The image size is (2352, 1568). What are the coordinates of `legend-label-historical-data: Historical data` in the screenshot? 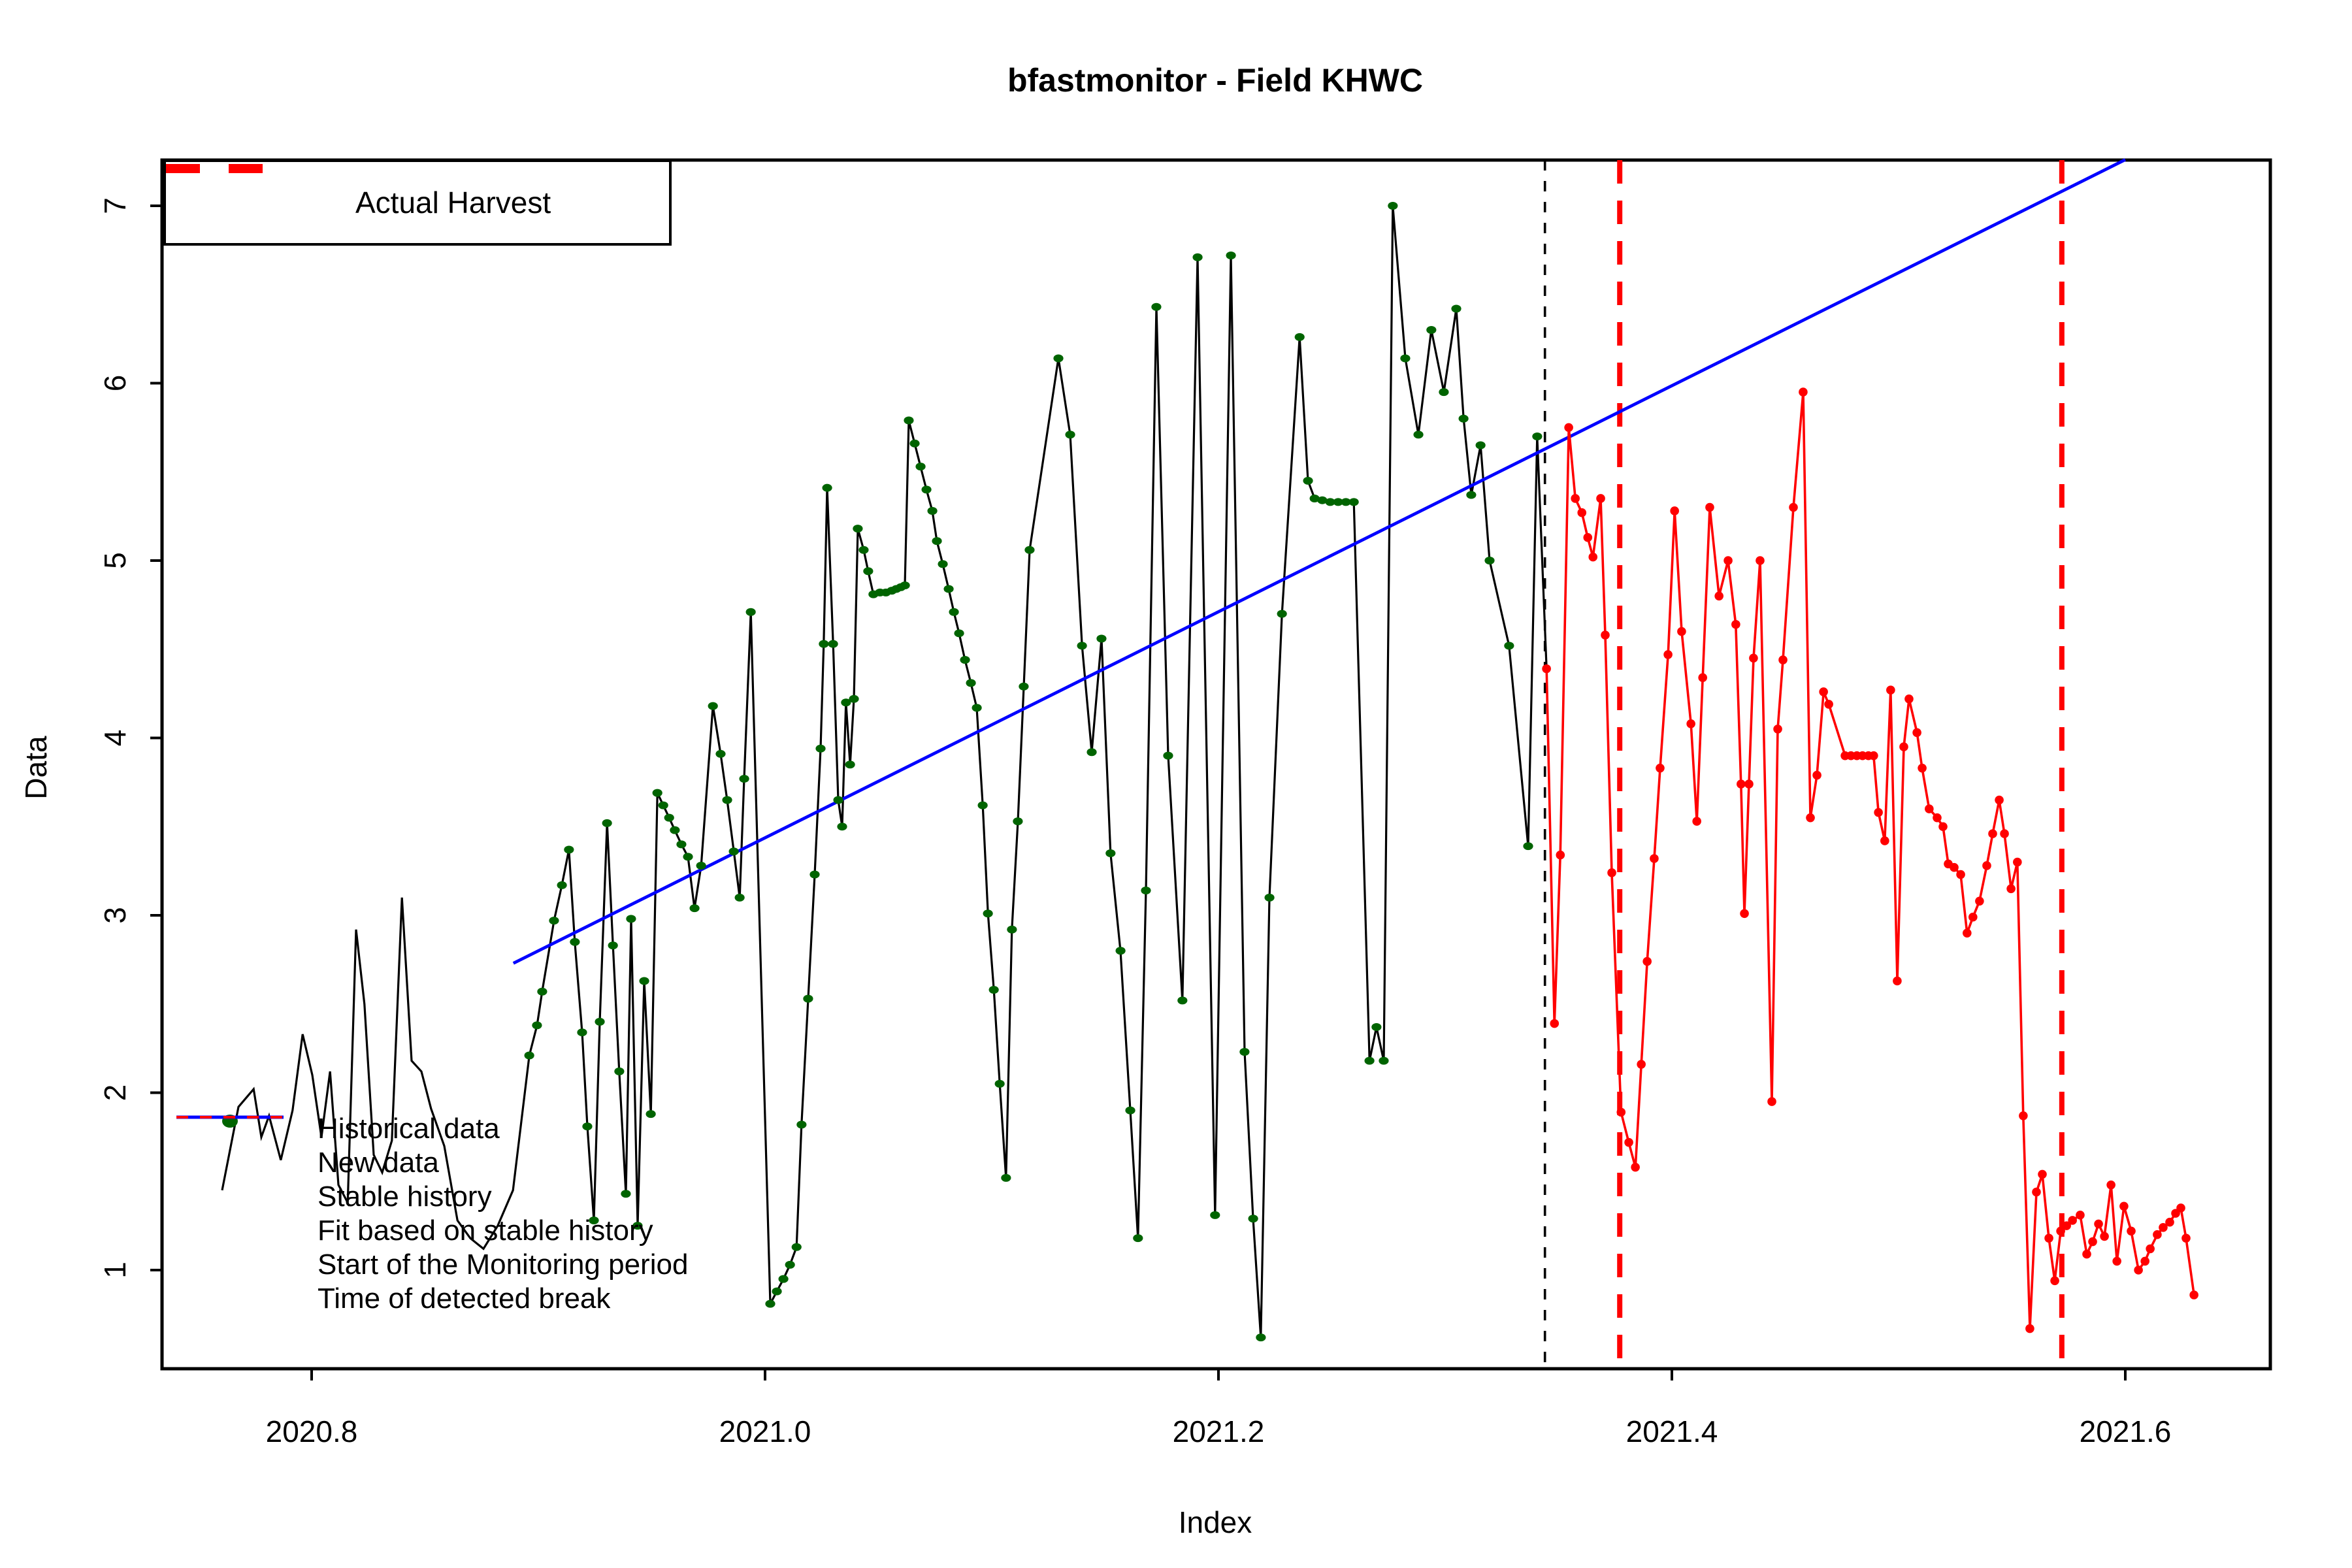 It's located at (409, 1128).